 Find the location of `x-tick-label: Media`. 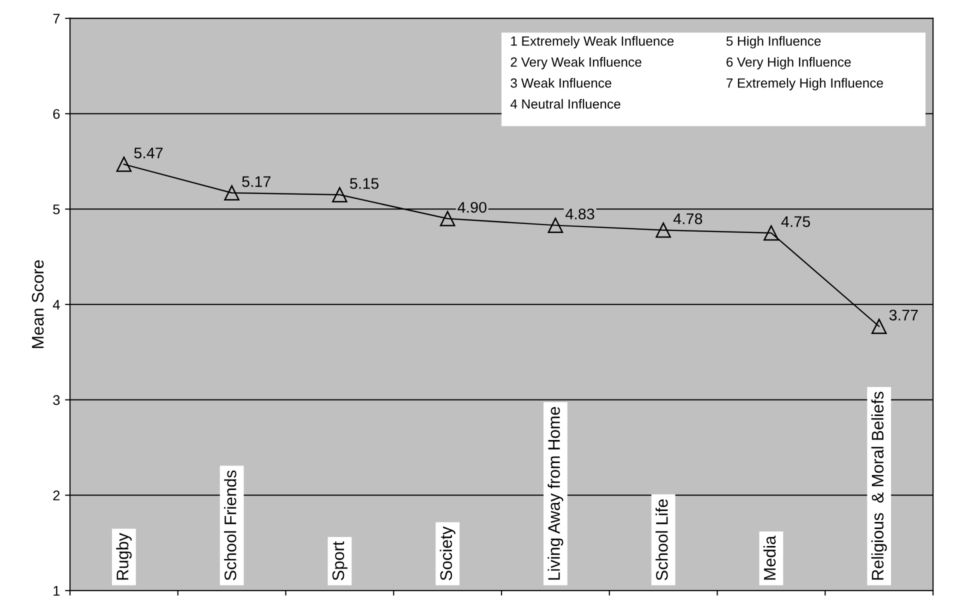

x-tick-label: Media is located at coordinates (769, 558).